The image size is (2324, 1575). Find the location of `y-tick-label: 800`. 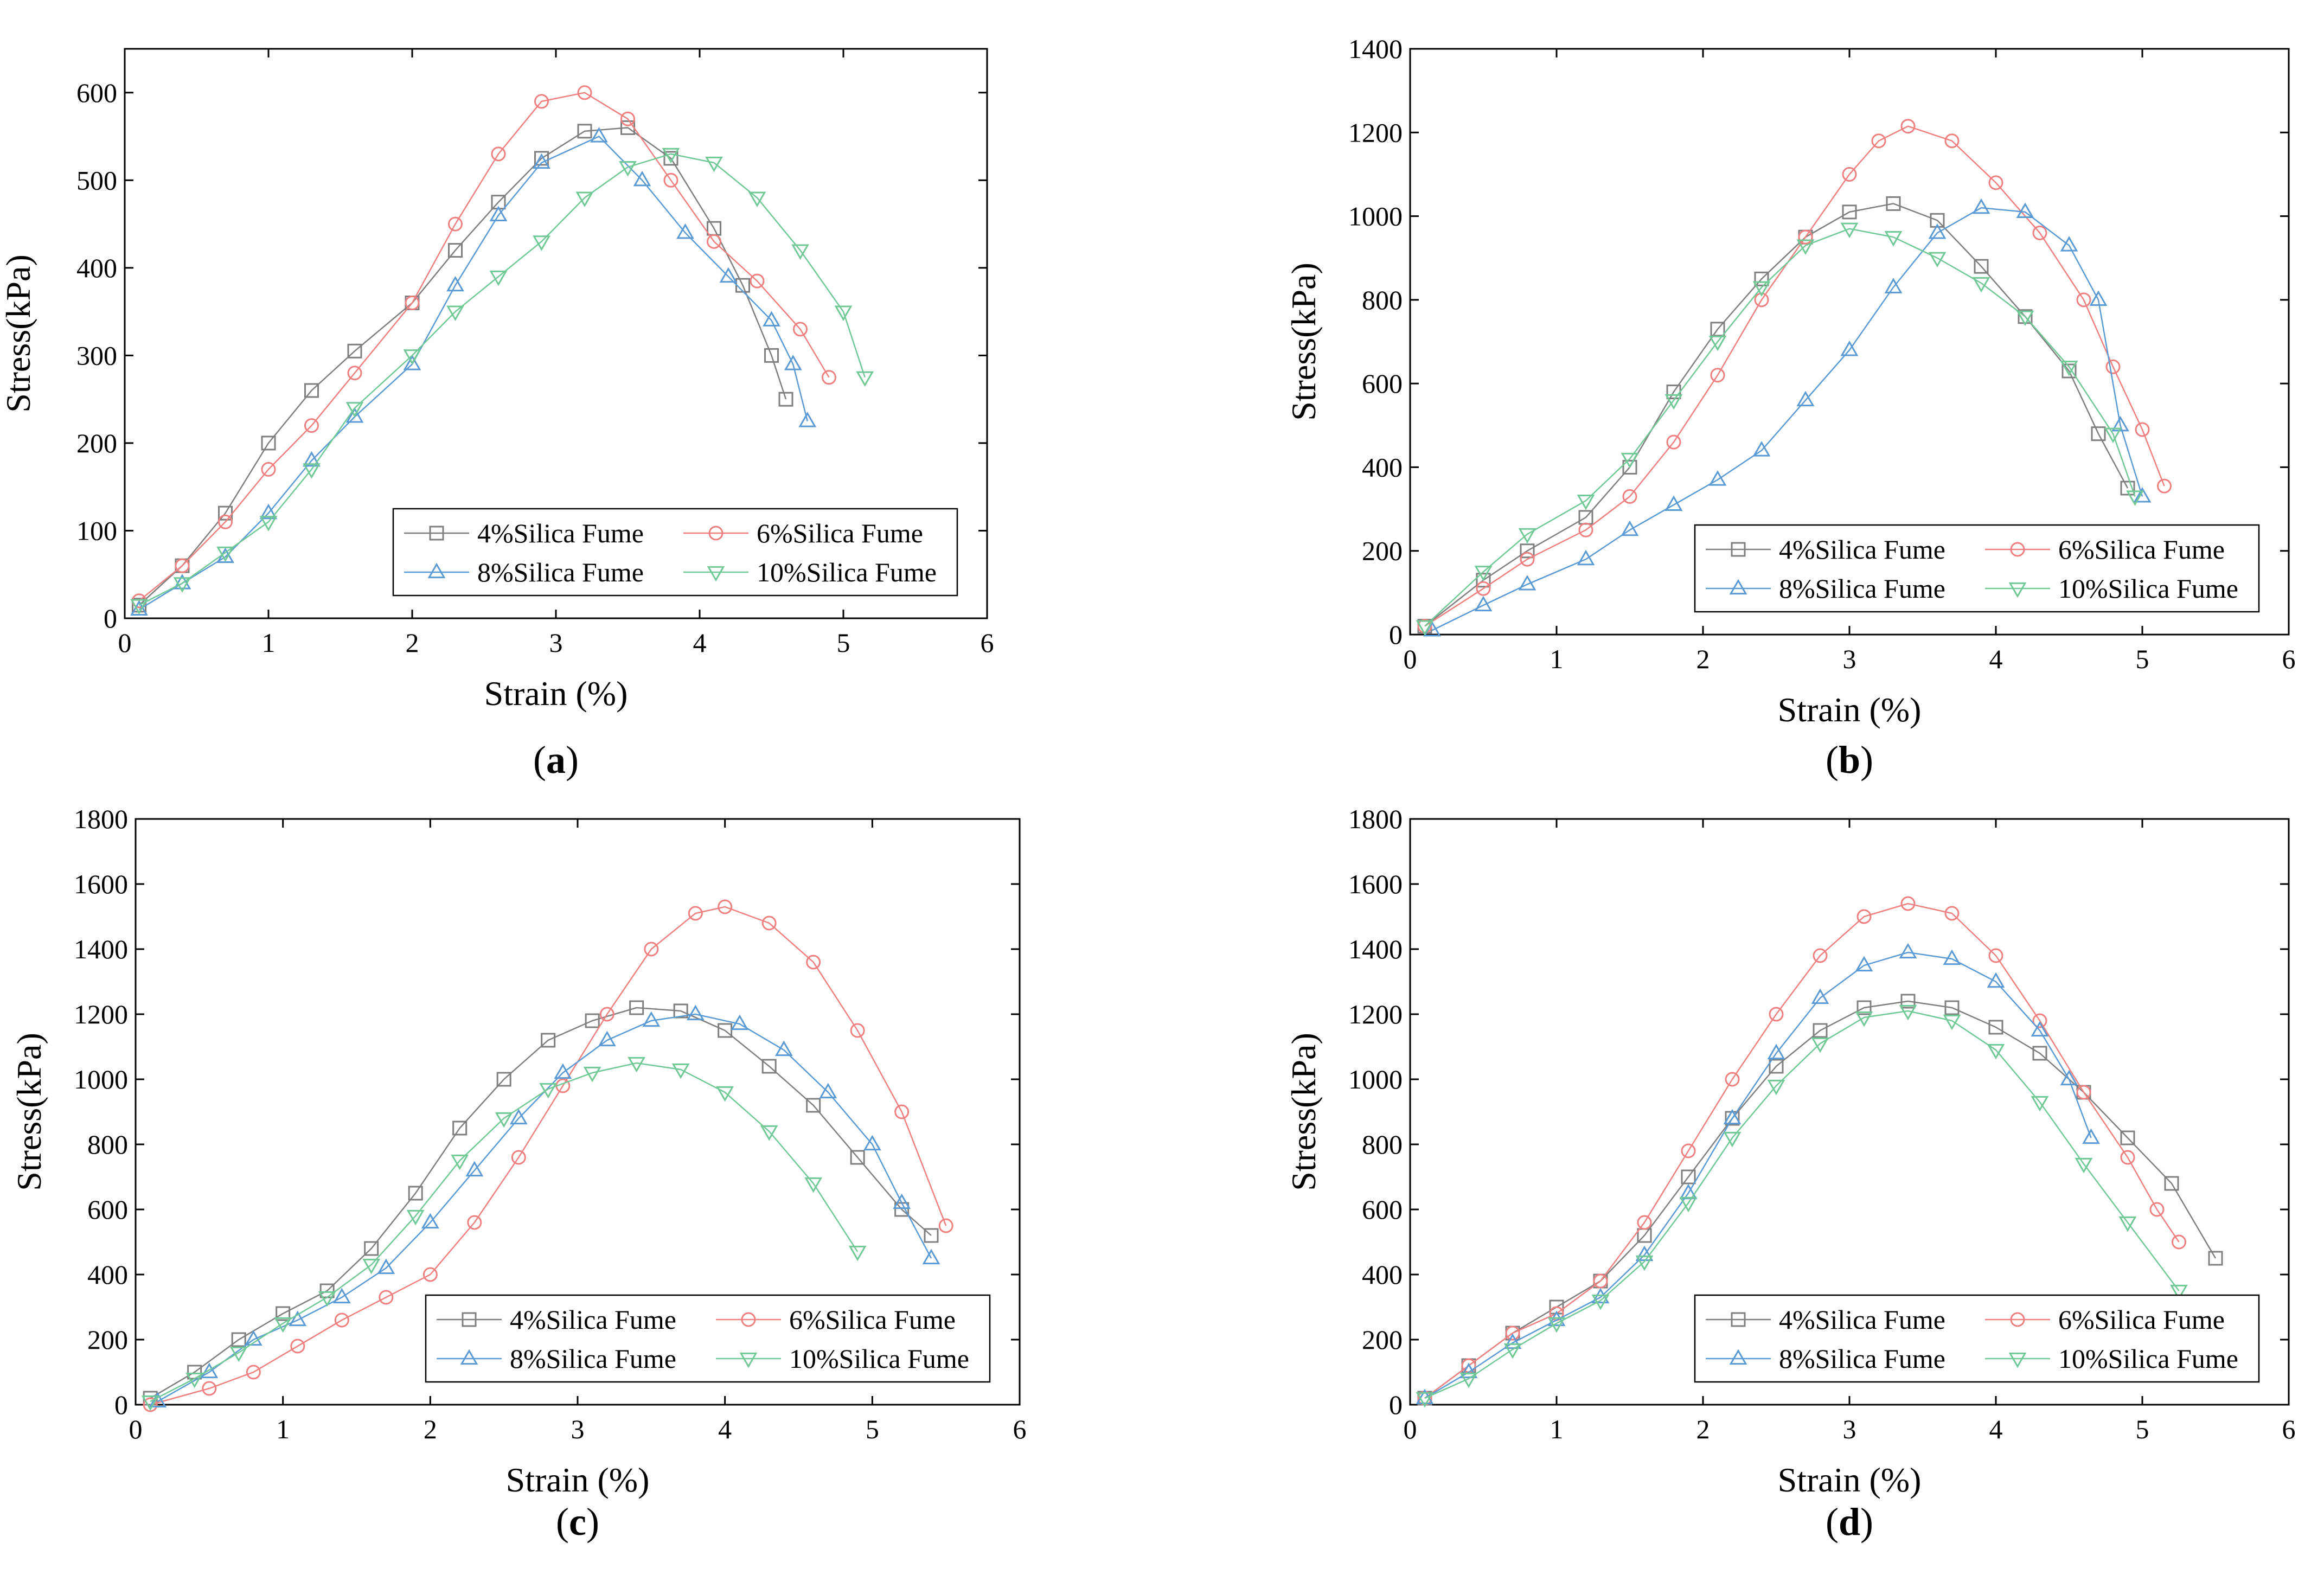

y-tick-label: 800 is located at coordinates (1382, 1144).